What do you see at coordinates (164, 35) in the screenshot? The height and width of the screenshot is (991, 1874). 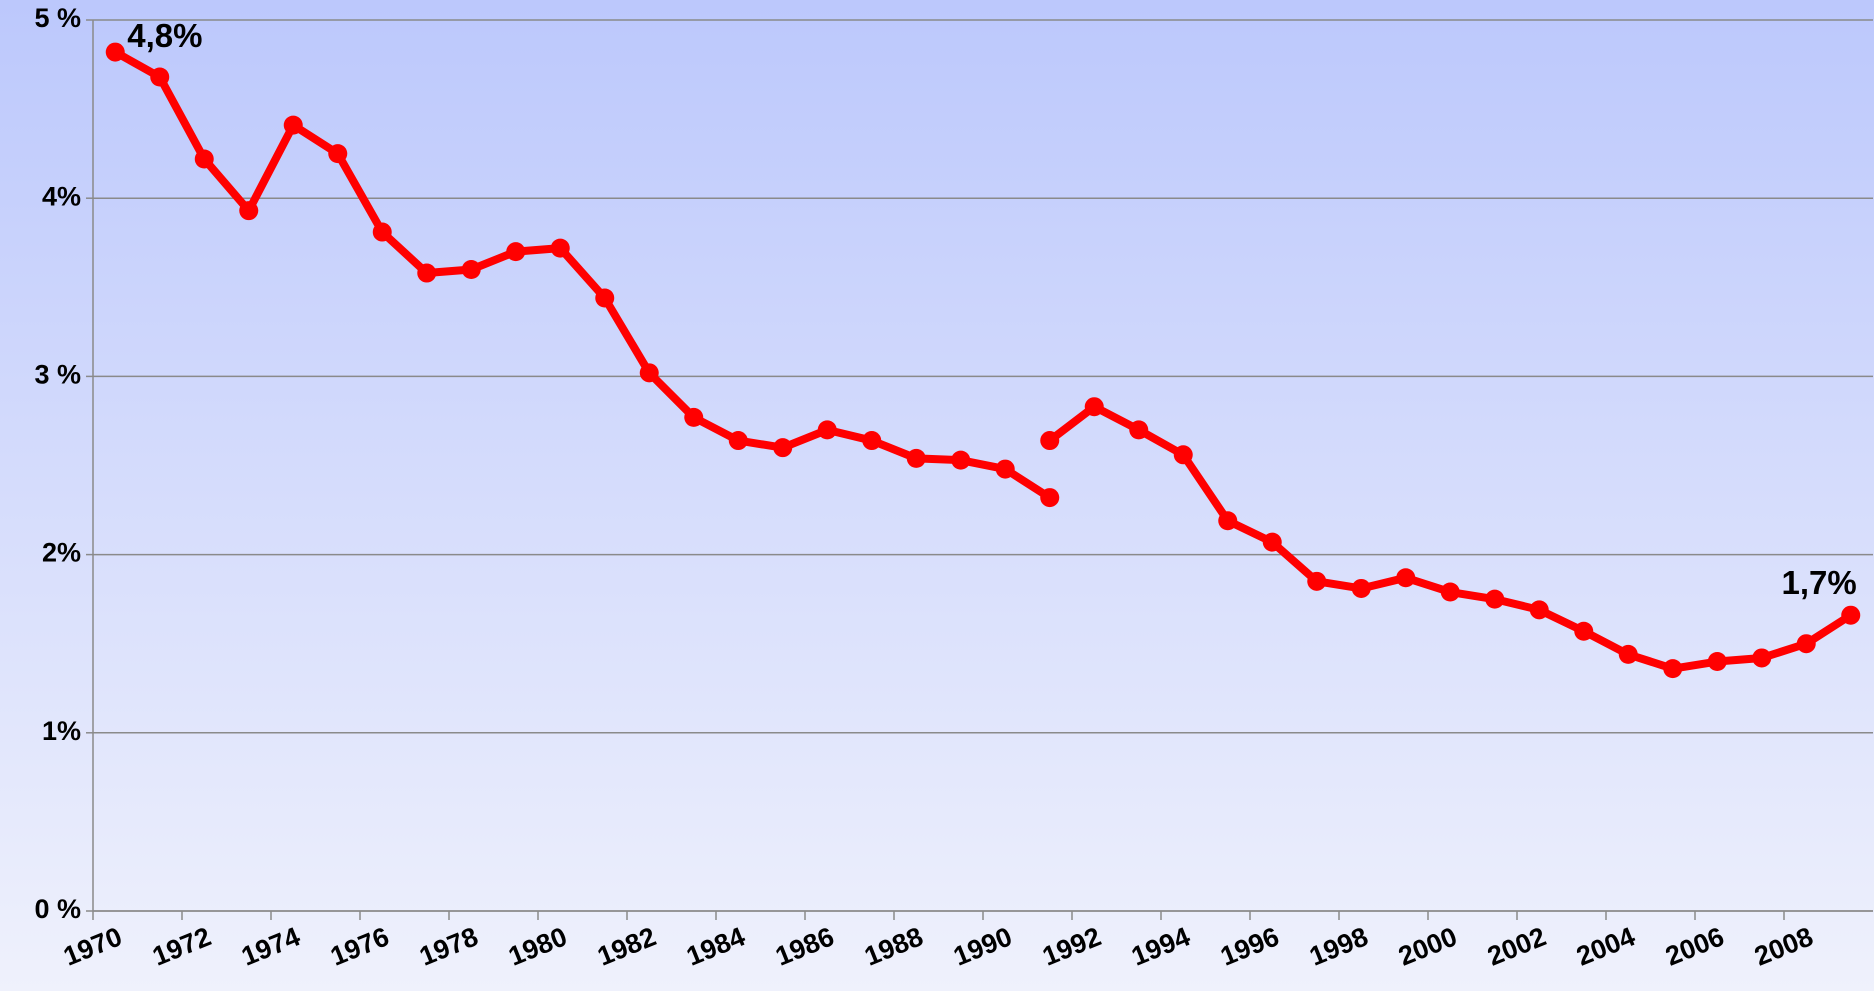 I see `value-label: 4,8%` at bounding box center [164, 35].